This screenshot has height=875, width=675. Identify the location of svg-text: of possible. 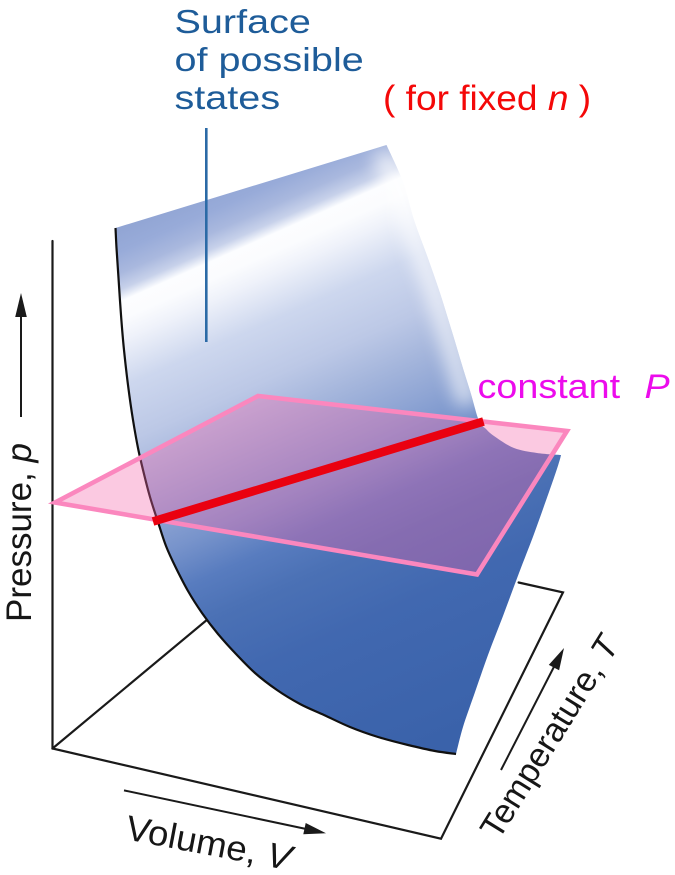
(269, 59).